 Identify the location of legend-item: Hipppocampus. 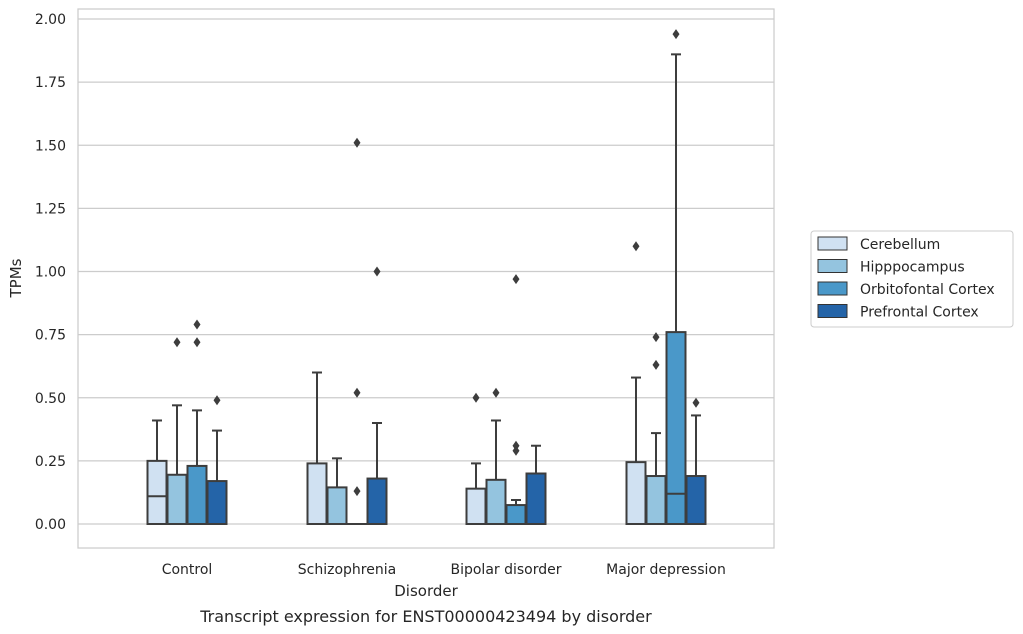
(891, 267).